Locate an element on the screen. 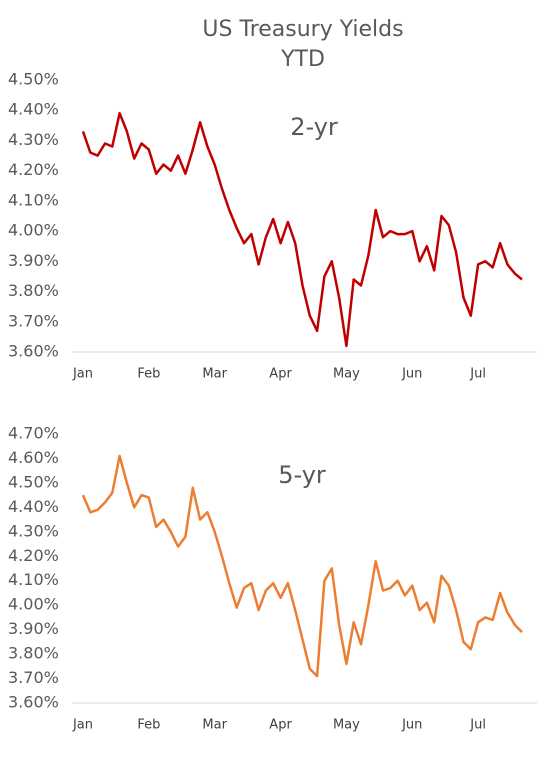 The width and height of the screenshot is (546, 757). chart-subtitle: YTD is located at coordinates (302, 59).